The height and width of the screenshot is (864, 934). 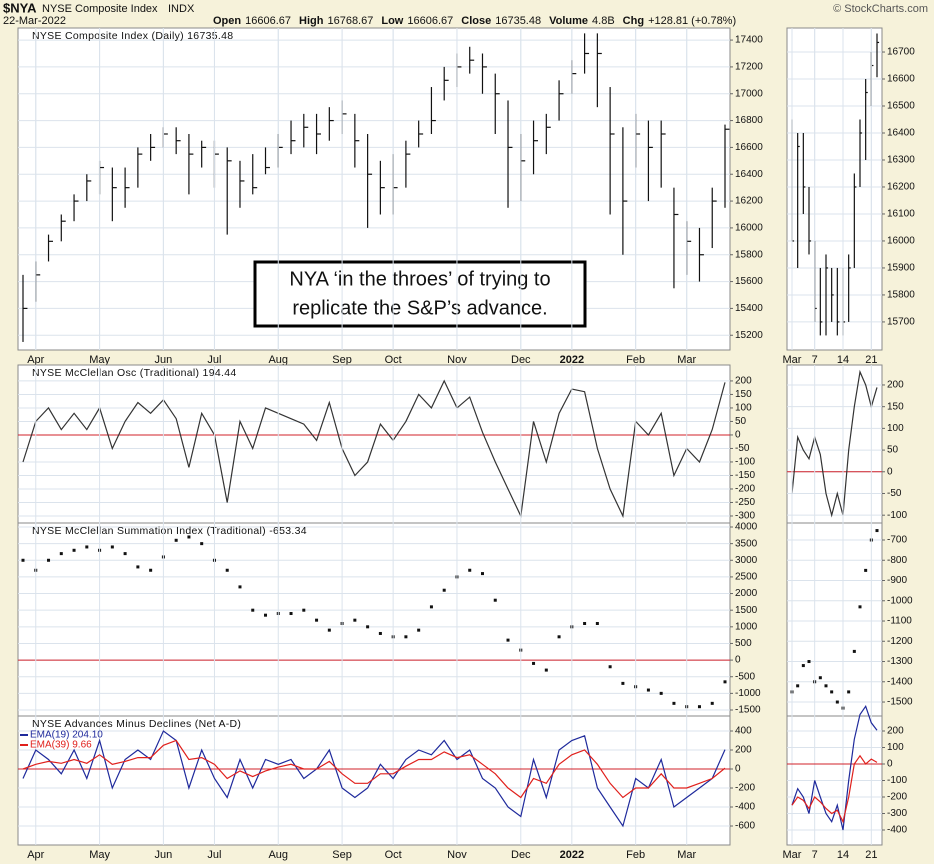 I want to click on quote-value: 4.8B, so click(x=603, y=21).